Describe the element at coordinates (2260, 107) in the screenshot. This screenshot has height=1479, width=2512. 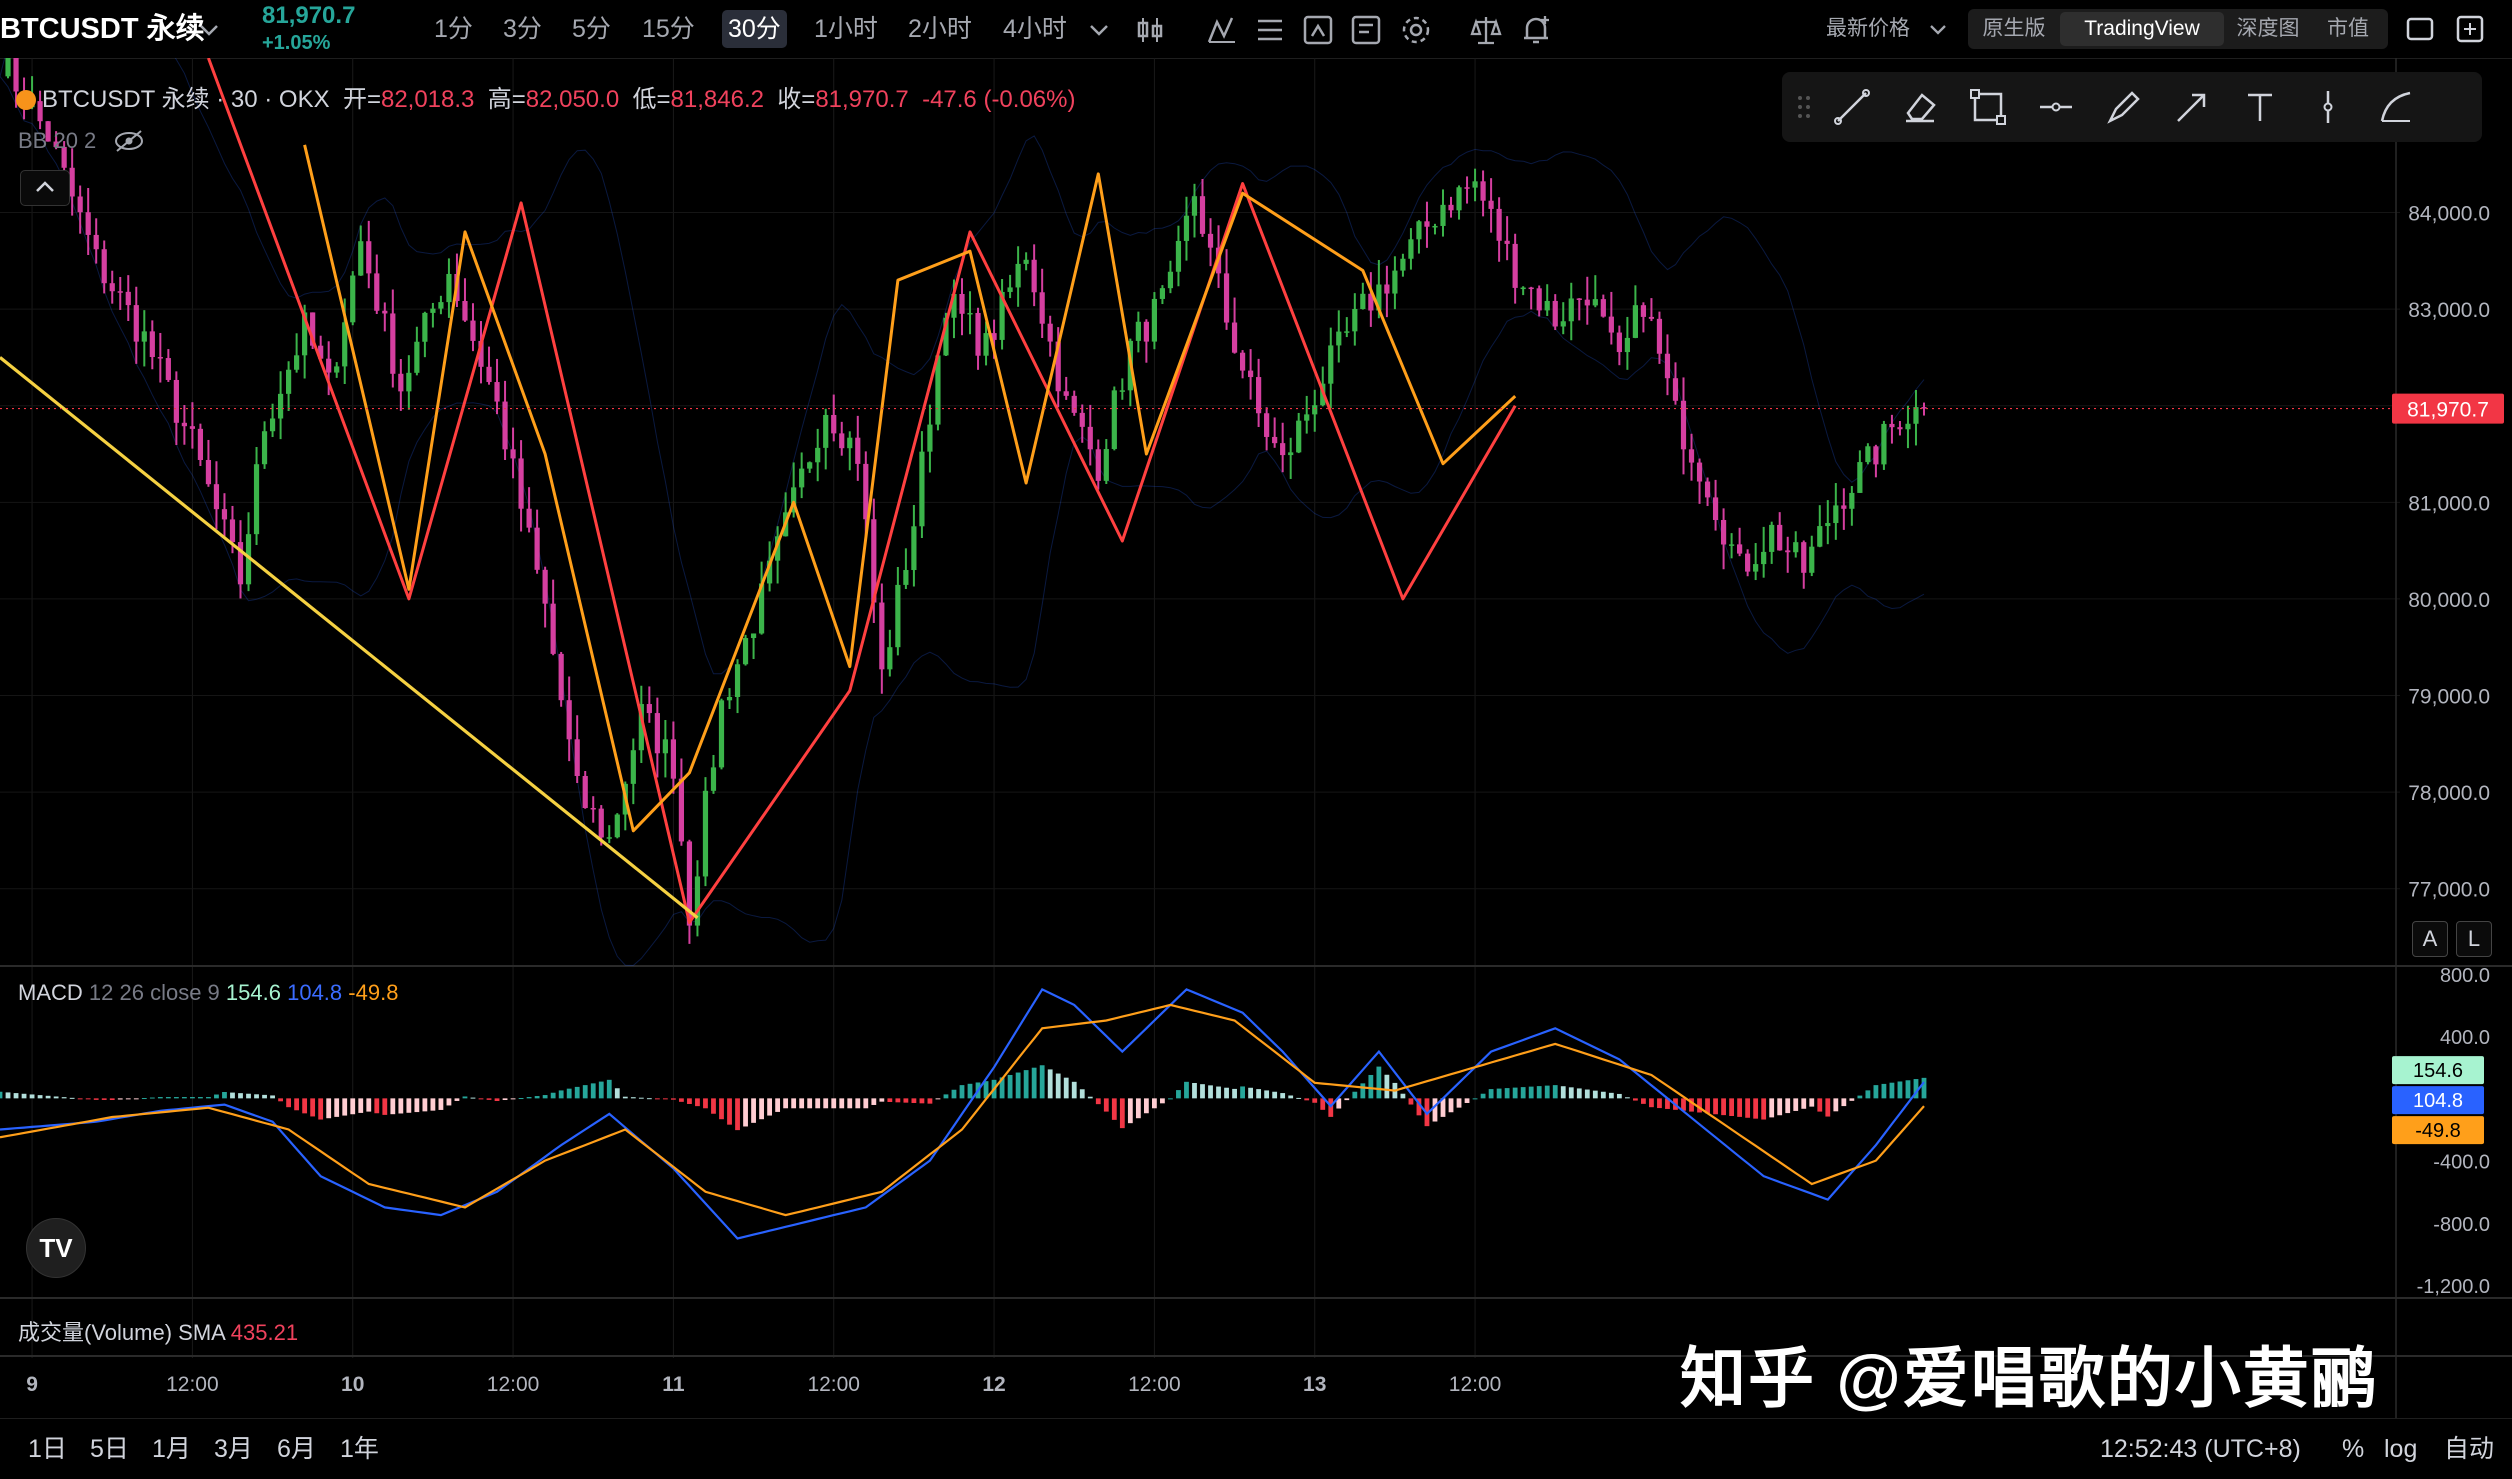
I see `text-tool-icon` at that location.